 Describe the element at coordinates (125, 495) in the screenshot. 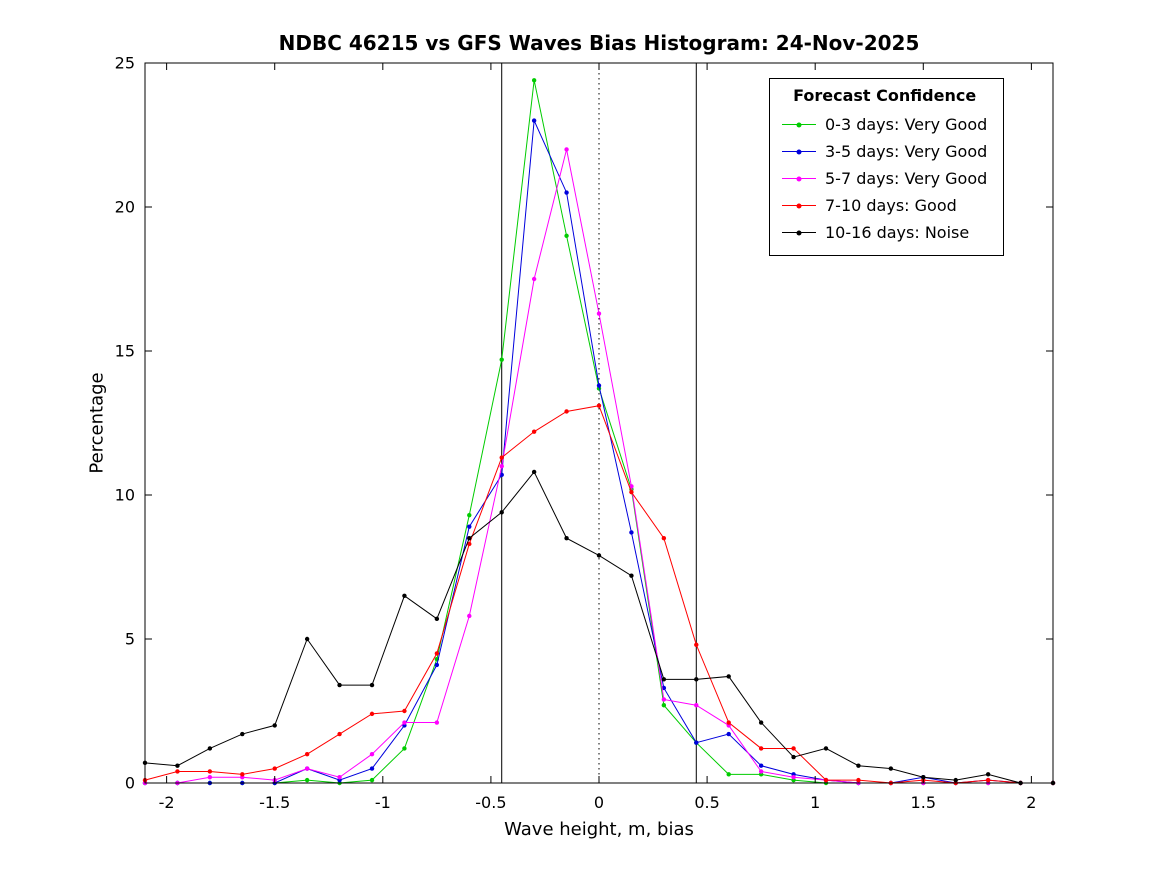

I see `y-tick-label: 10` at that location.